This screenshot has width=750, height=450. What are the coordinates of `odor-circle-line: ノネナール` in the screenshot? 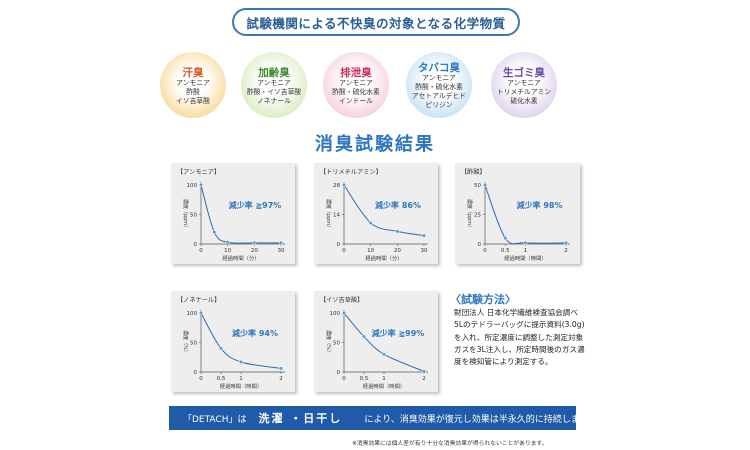 It's located at (274, 100).